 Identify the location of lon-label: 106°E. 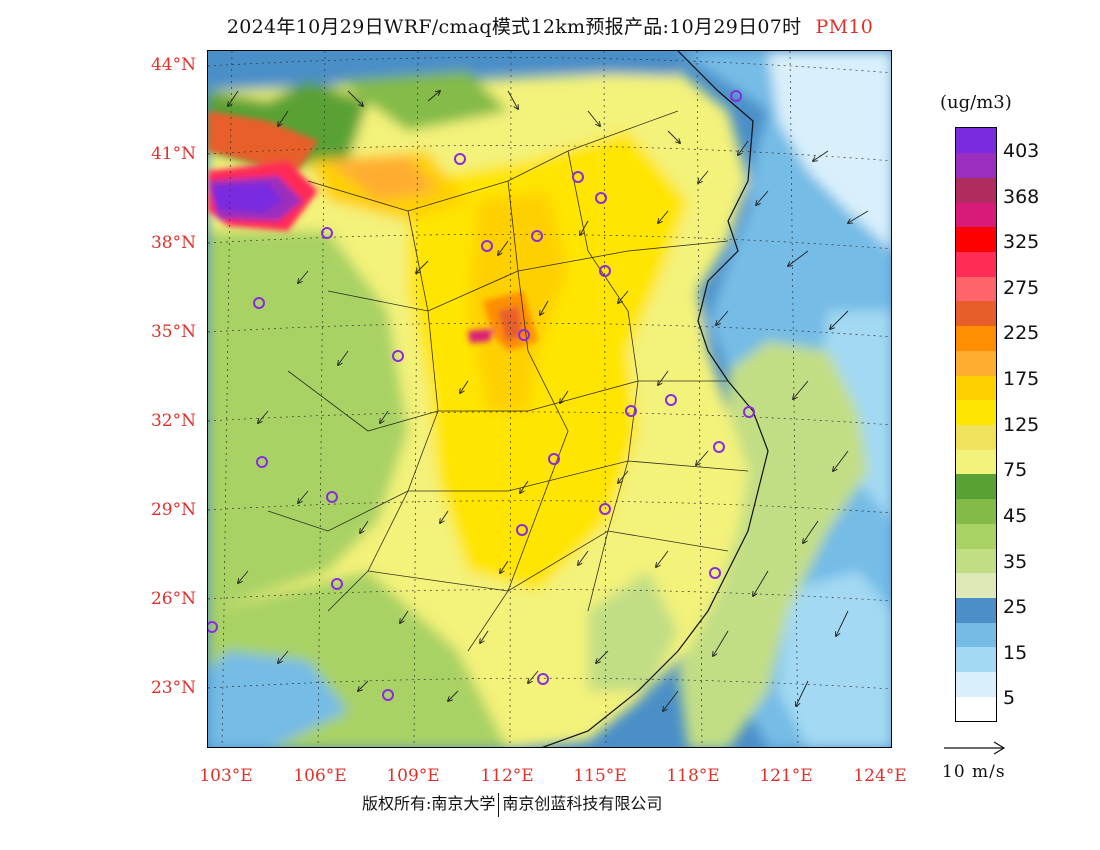
(320, 776).